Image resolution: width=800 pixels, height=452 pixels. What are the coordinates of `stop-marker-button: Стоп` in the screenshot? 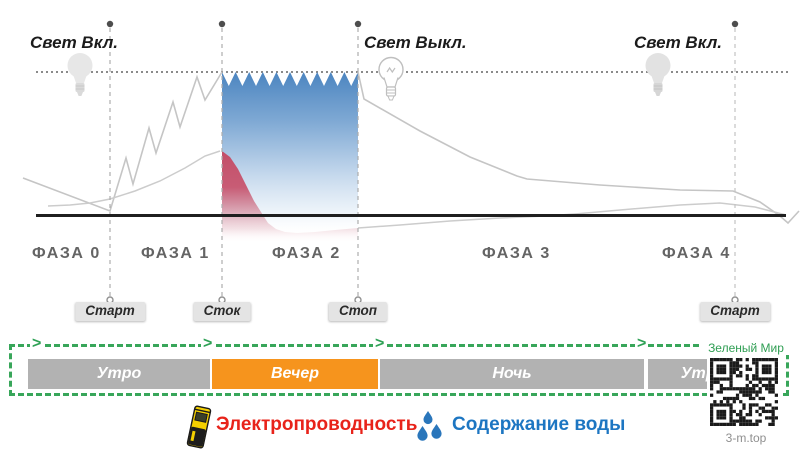 It's located at (358, 311).